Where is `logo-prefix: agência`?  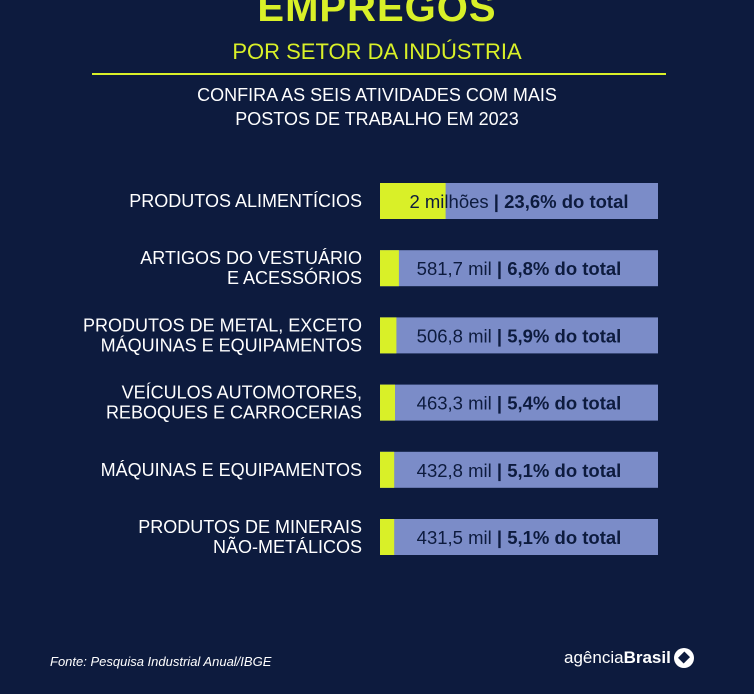 logo-prefix: agência is located at coordinates (594, 657).